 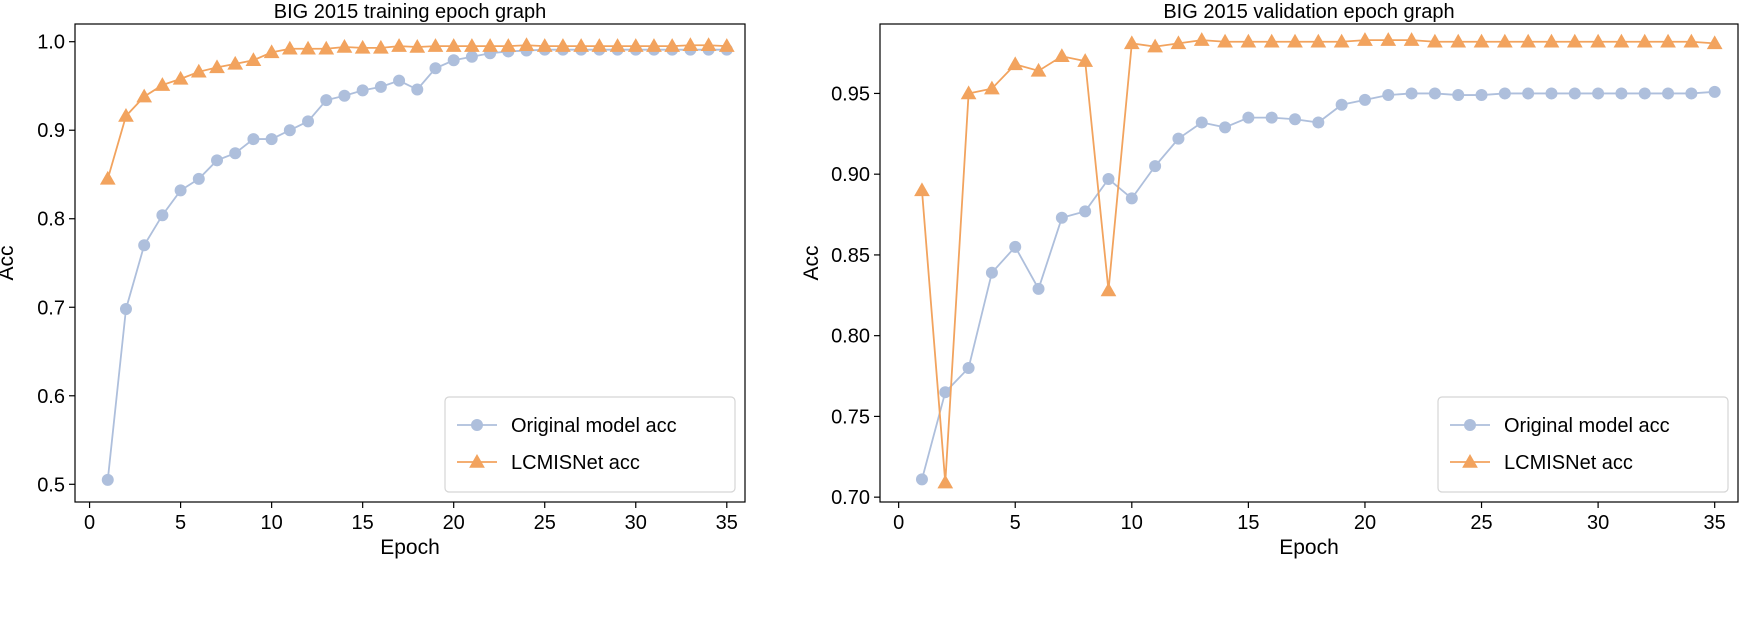 What do you see at coordinates (850, 256) in the screenshot?
I see `y-tick-label: 0.85` at bounding box center [850, 256].